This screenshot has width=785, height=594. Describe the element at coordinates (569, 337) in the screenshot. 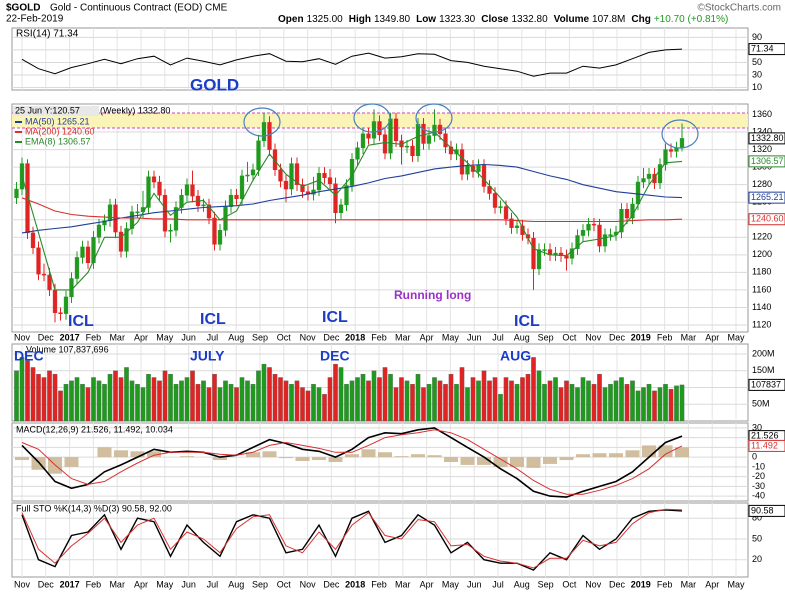

I see `x-tick-label: Oct` at that location.